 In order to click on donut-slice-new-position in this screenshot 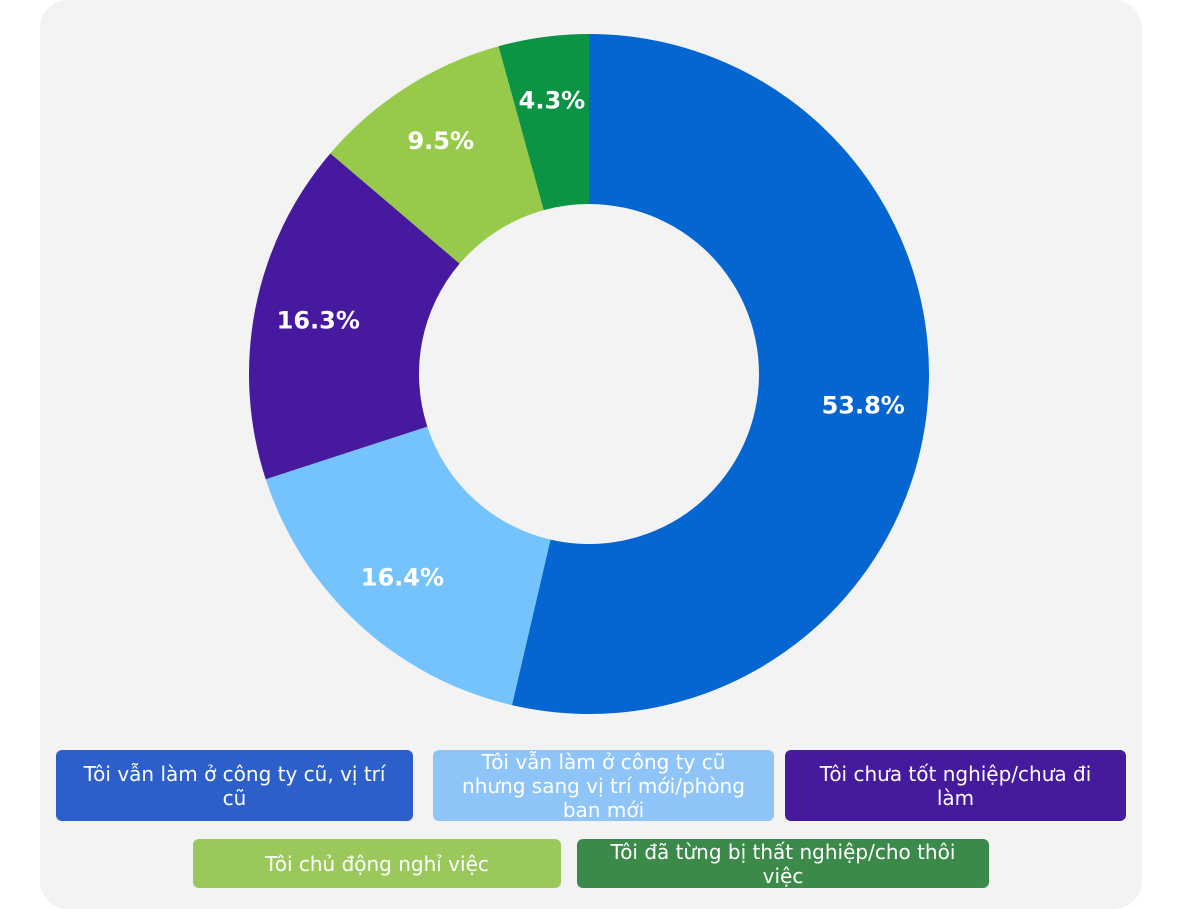, I will do `click(408, 566)`.